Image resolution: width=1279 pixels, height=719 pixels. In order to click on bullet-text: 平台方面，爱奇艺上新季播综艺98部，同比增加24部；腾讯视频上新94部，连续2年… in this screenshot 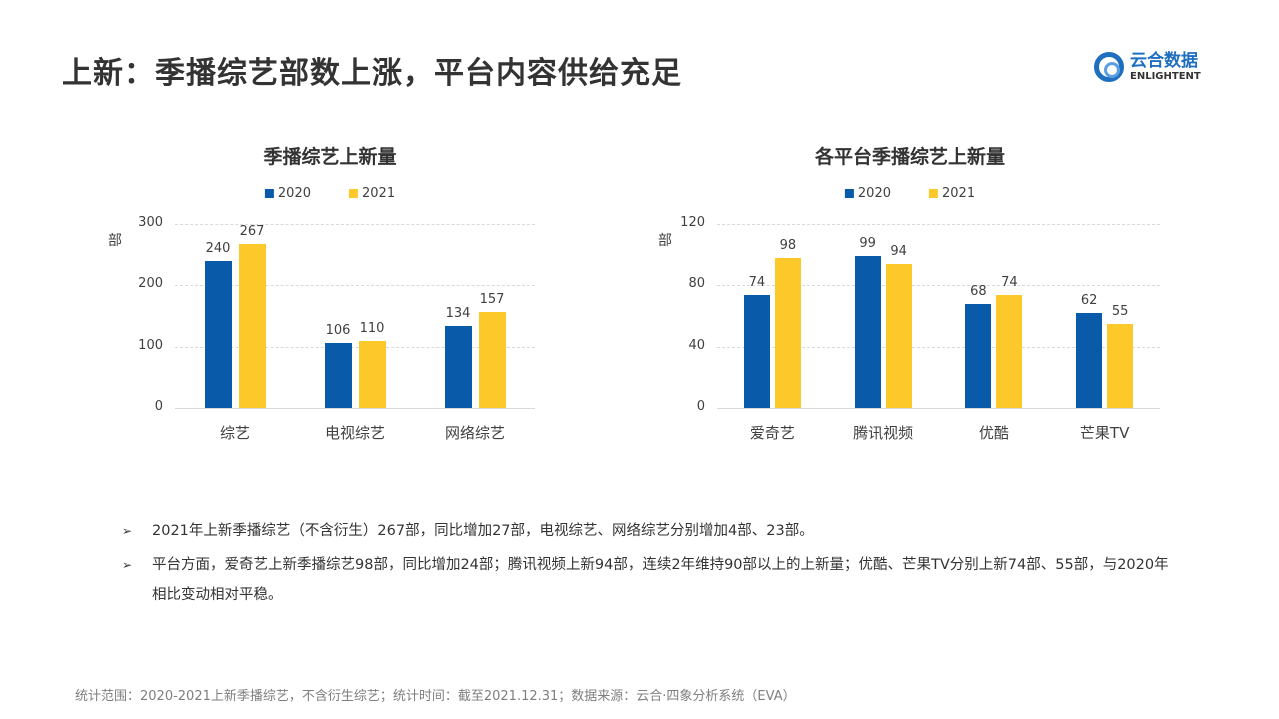, I will do `click(660, 580)`.